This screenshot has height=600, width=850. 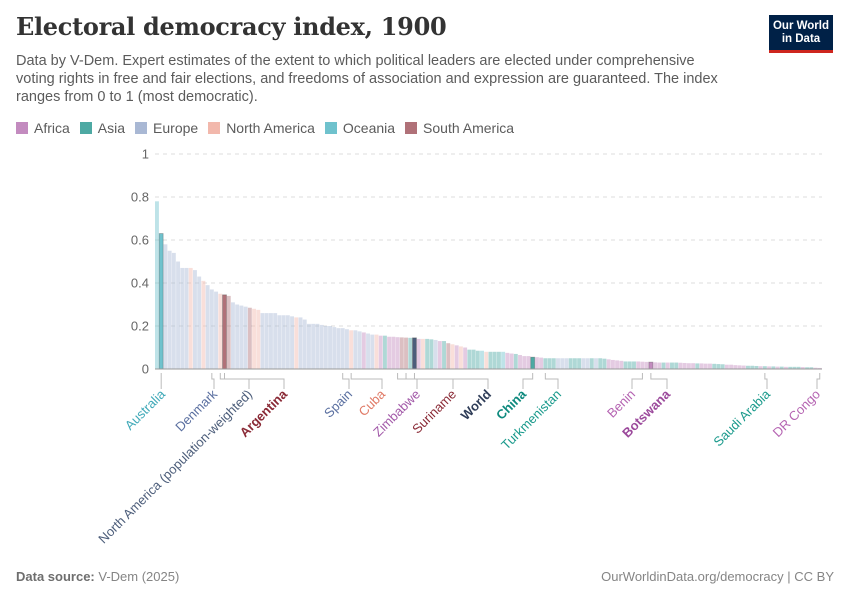 What do you see at coordinates (459, 128) in the screenshot?
I see `legend-item-south-america: South America` at bounding box center [459, 128].